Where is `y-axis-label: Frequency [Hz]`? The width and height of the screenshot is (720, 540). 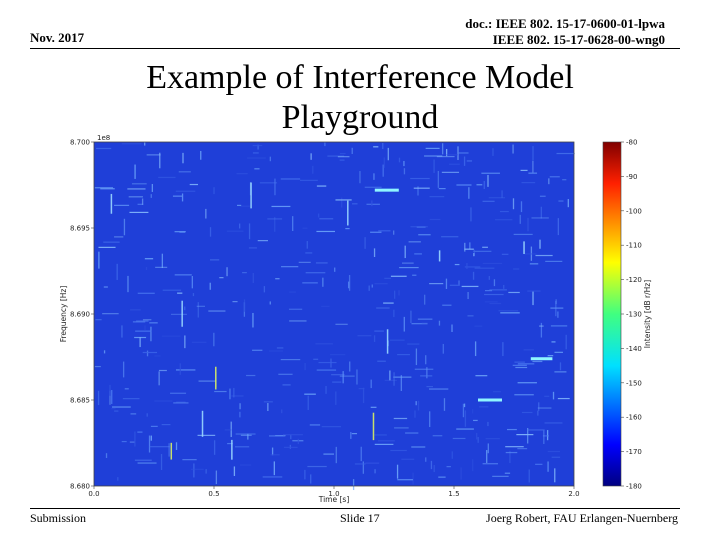 y-axis-label: Frequency [Hz] is located at coordinates (63, 314).